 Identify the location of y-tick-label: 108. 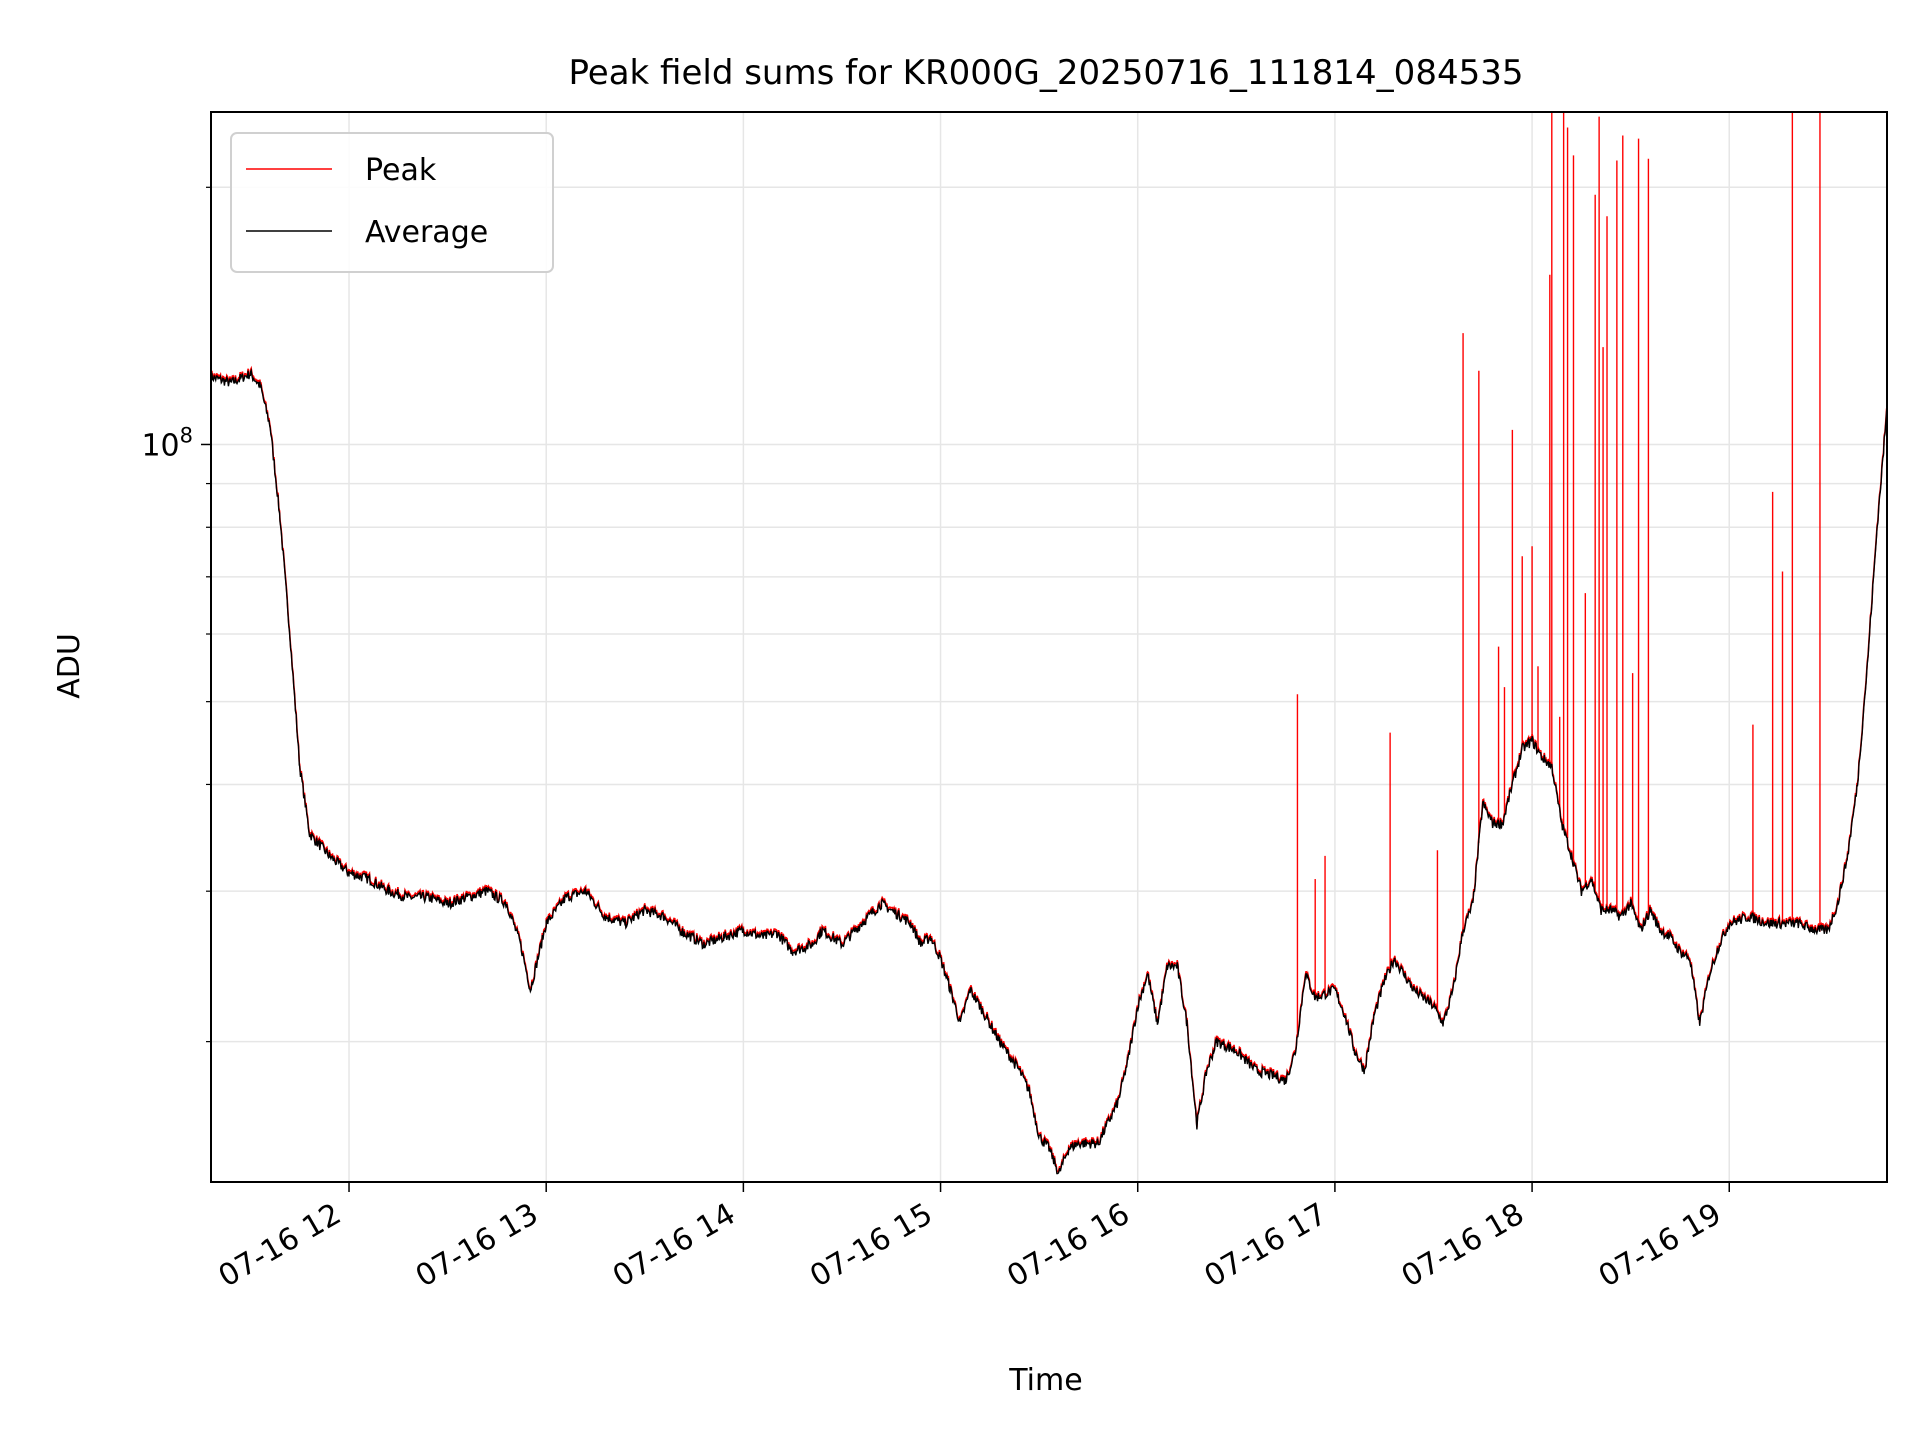
(167, 443).